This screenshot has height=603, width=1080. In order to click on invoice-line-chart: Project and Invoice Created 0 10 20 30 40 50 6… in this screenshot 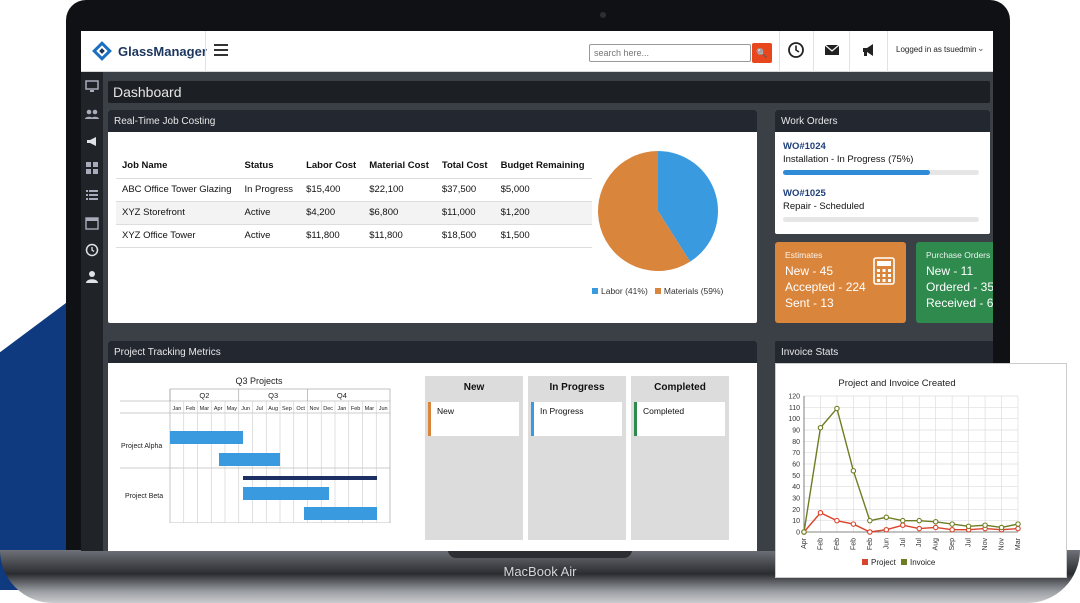, I will do `click(905, 472)`.